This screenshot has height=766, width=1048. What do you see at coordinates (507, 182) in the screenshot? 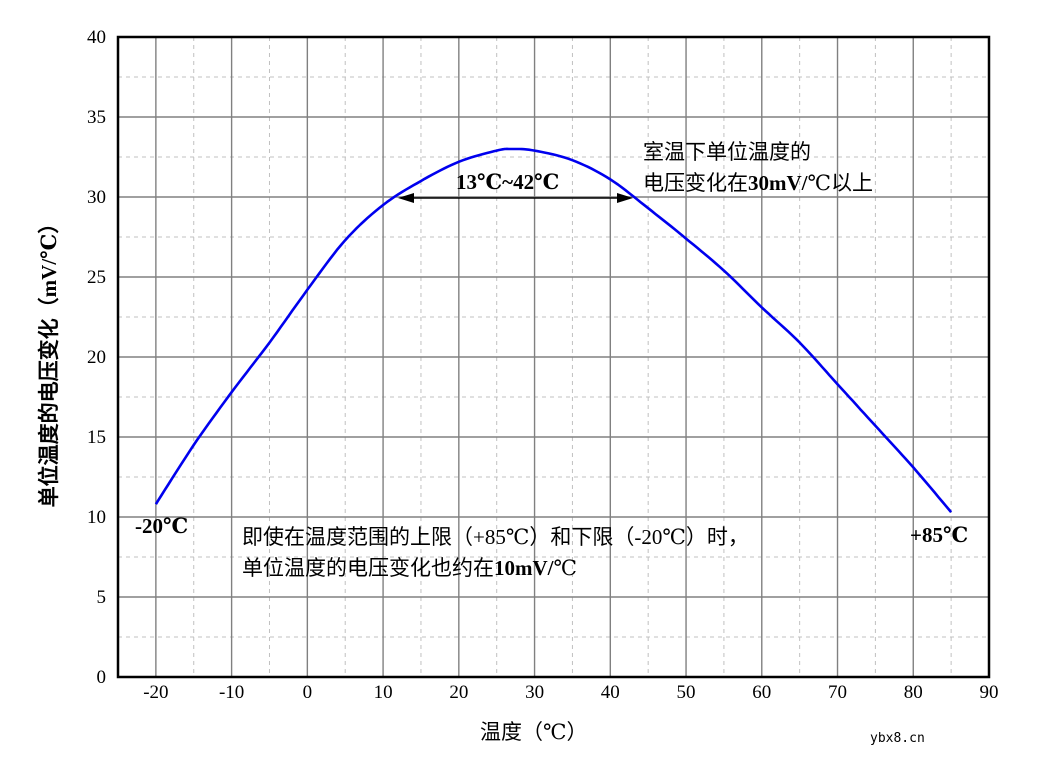
I see `range-label: 13℃~42℃` at bounding box center [507, 182].